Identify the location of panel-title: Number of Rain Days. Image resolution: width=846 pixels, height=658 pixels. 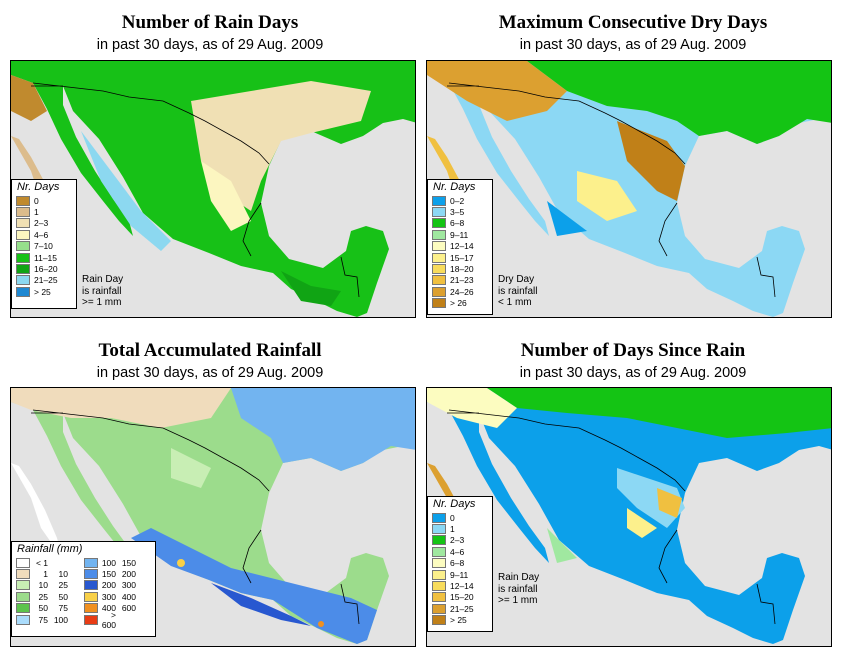
(210, 22).